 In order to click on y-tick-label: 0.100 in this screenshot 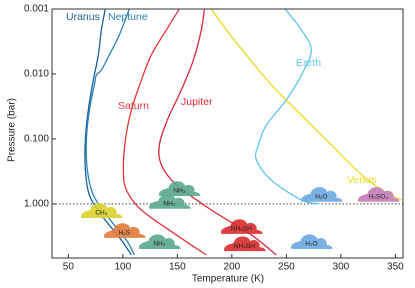, I will do `click(36, 139)`.